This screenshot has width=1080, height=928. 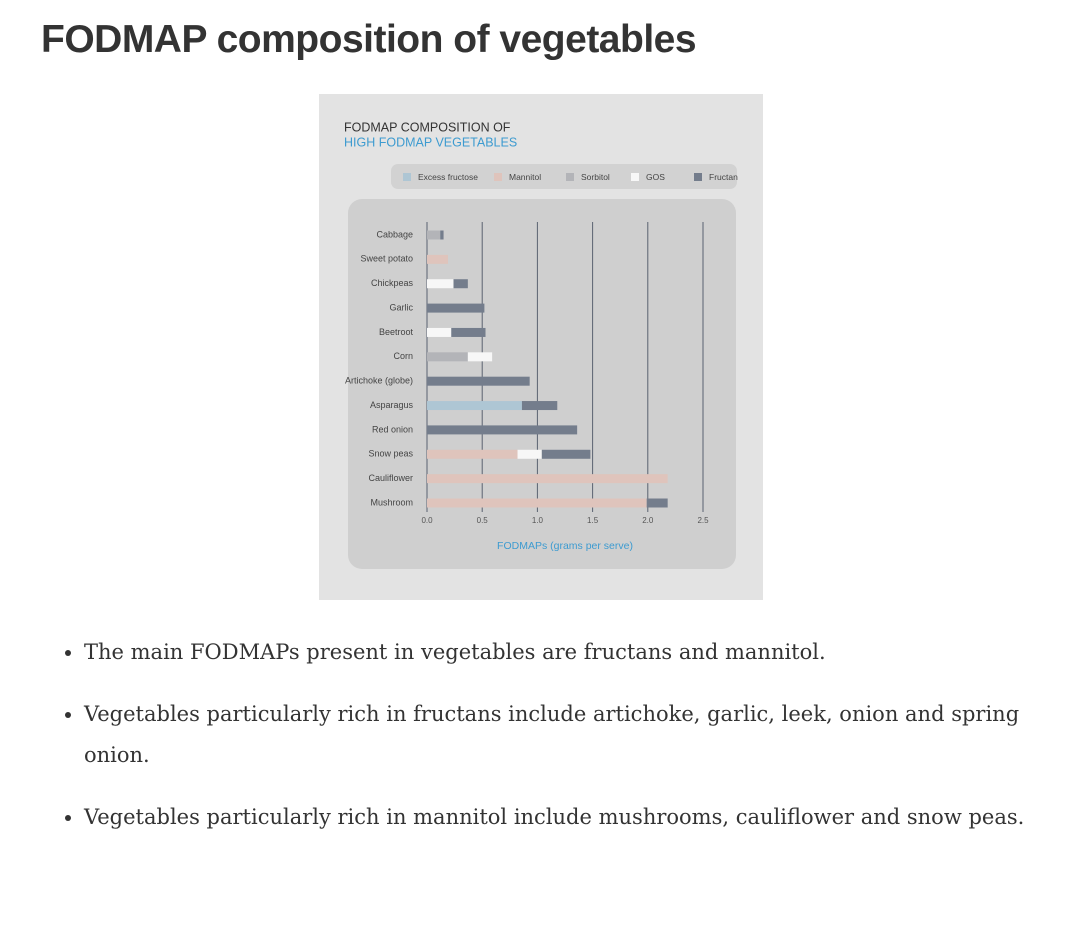 What do you see at coordinates (392, 429) in the screenshot?
I see `y-tick-label: Red onion` at bounding box center [392, 429].